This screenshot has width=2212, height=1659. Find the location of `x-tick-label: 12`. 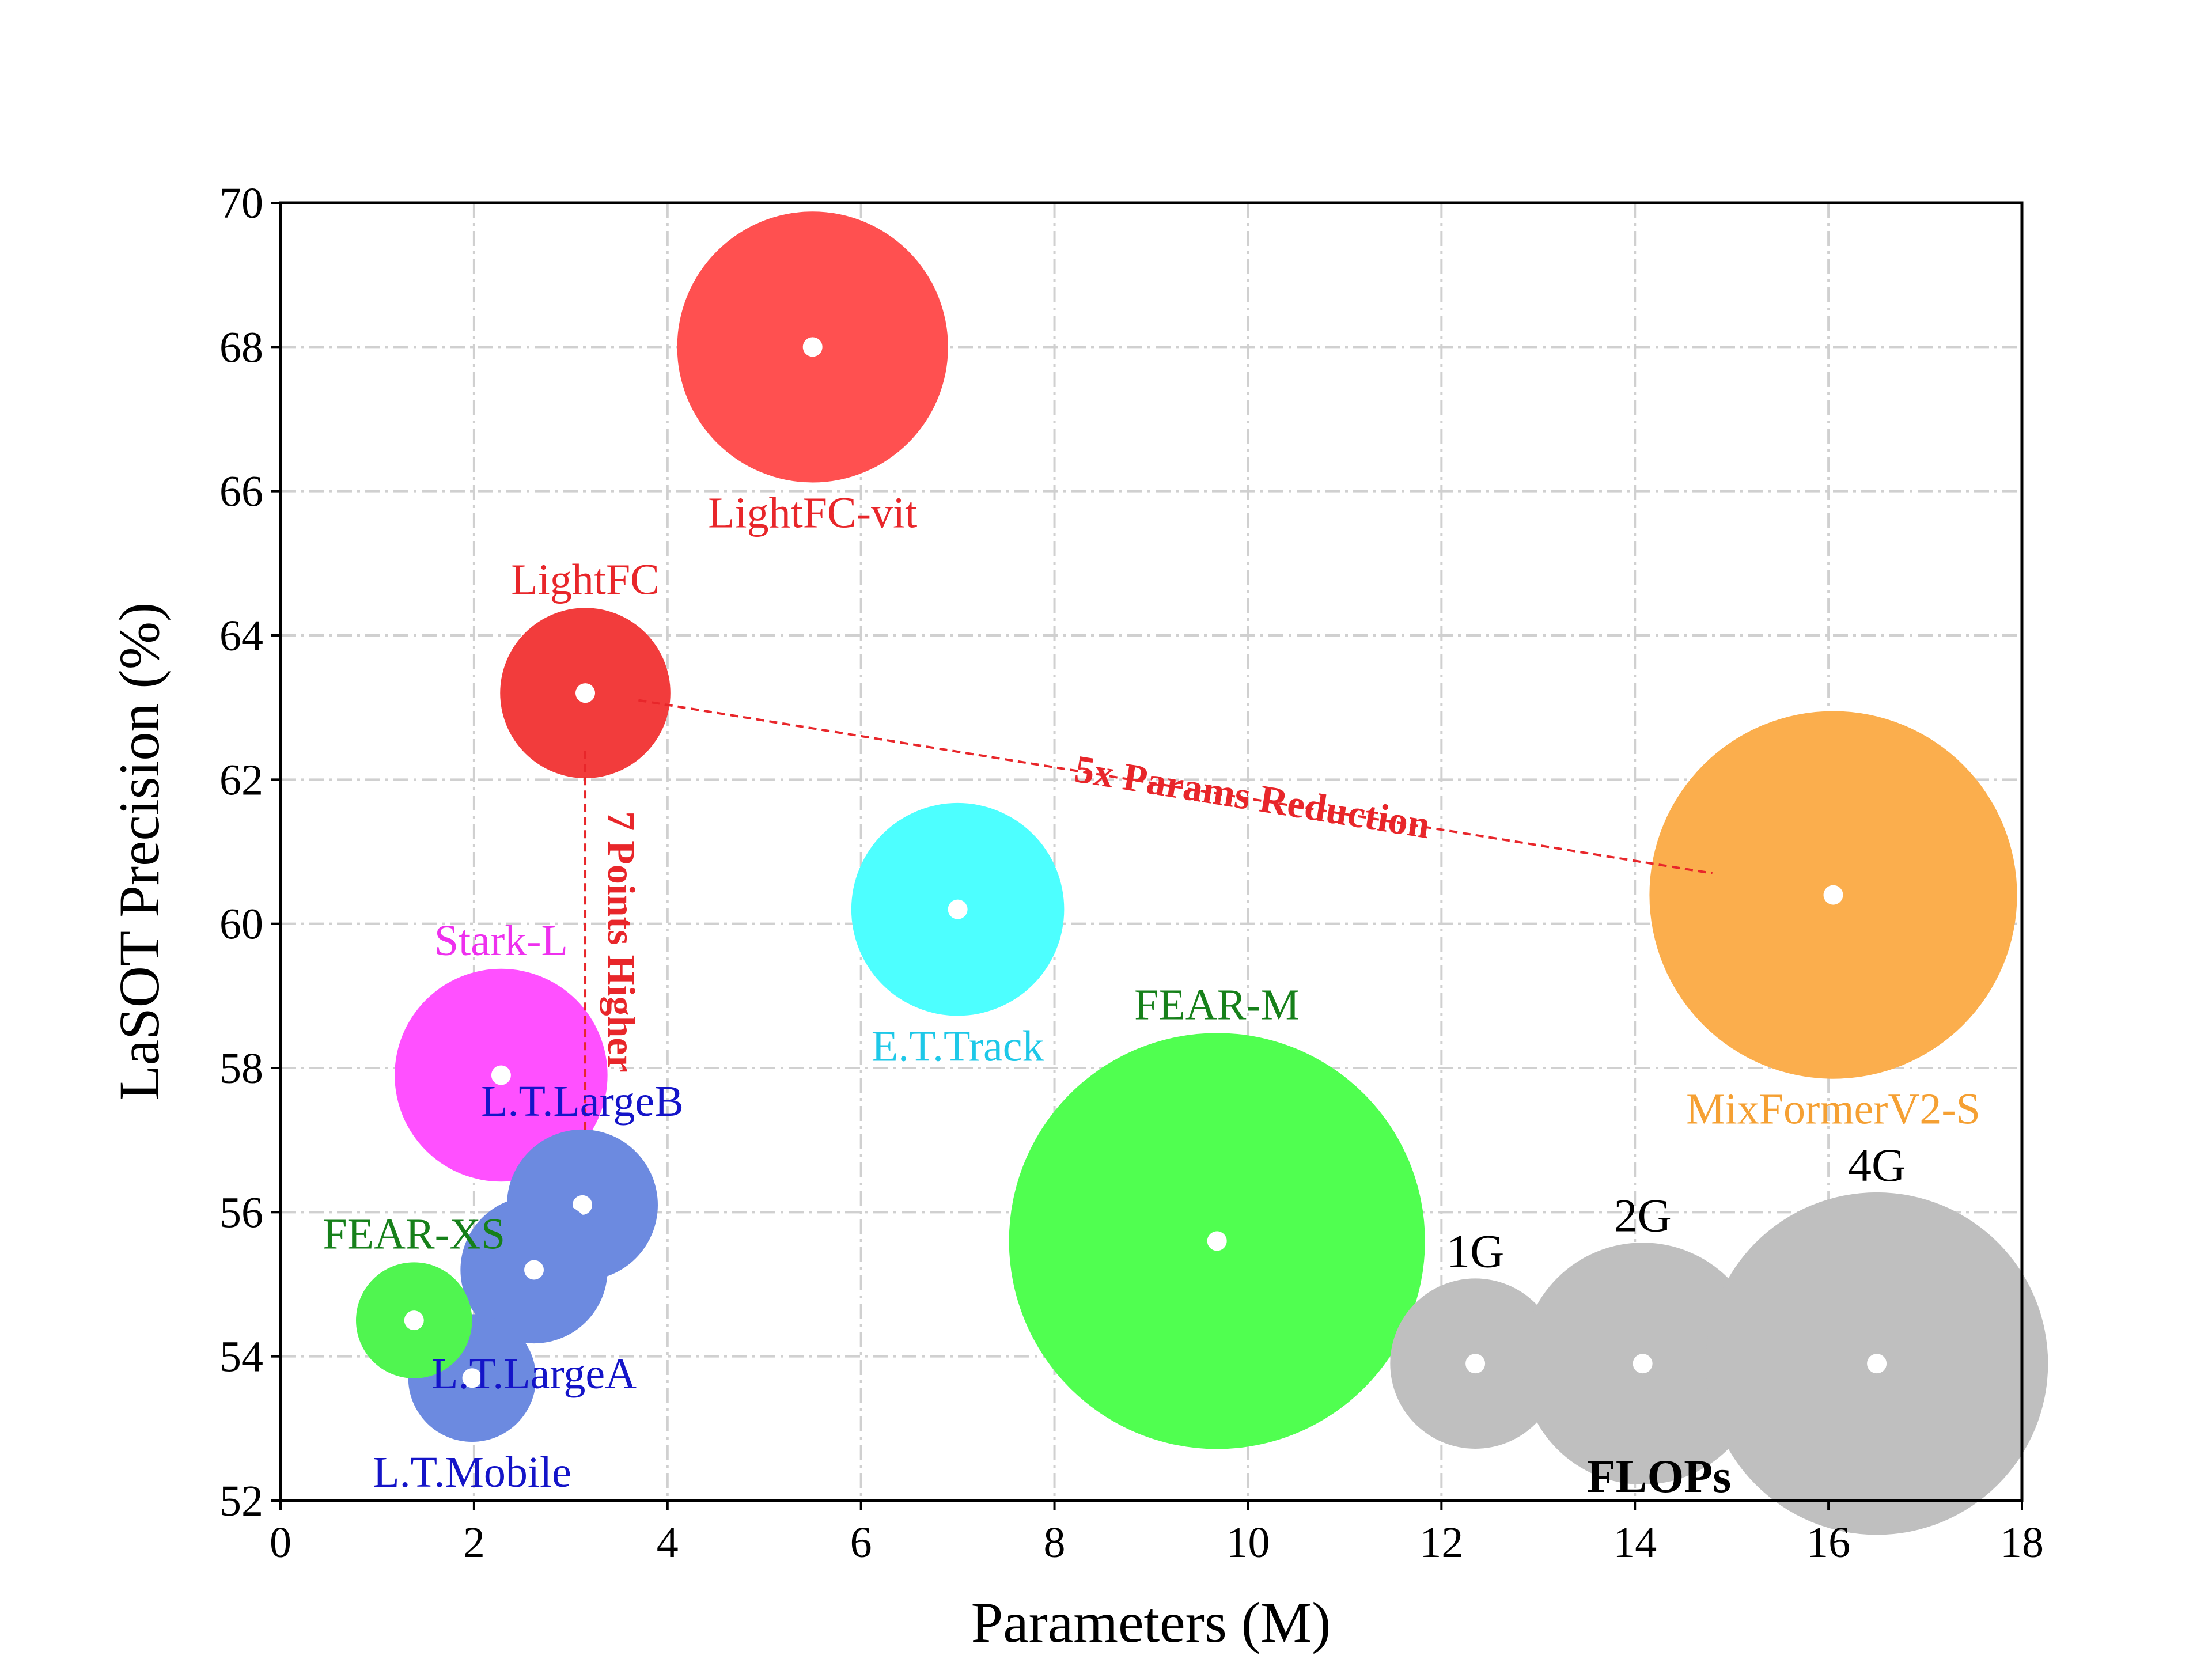

x-tick-label: 12 is located at coordinates (1441, 1542).